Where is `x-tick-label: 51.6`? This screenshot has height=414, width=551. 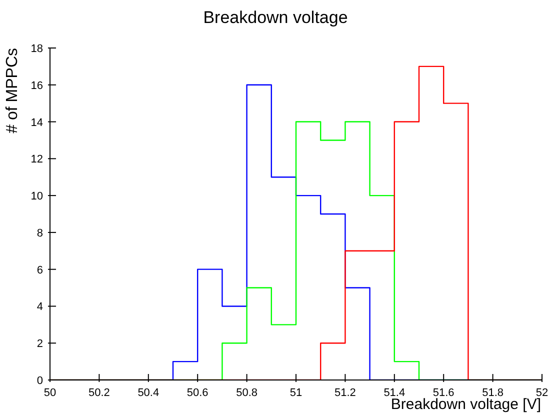
x-tick-label: 51.6 is located at coordinates (443, 393).